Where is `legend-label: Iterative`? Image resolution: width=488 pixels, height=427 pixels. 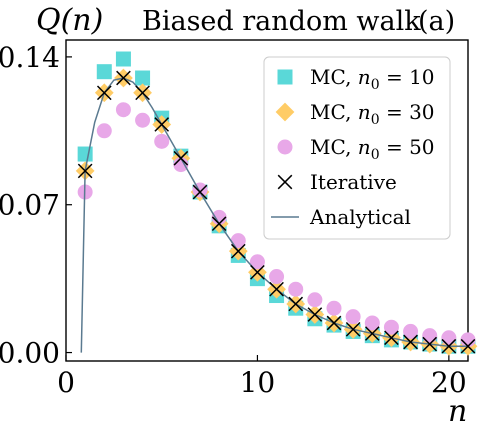 legend-label: Iterative is located at coordinates (353, 182).